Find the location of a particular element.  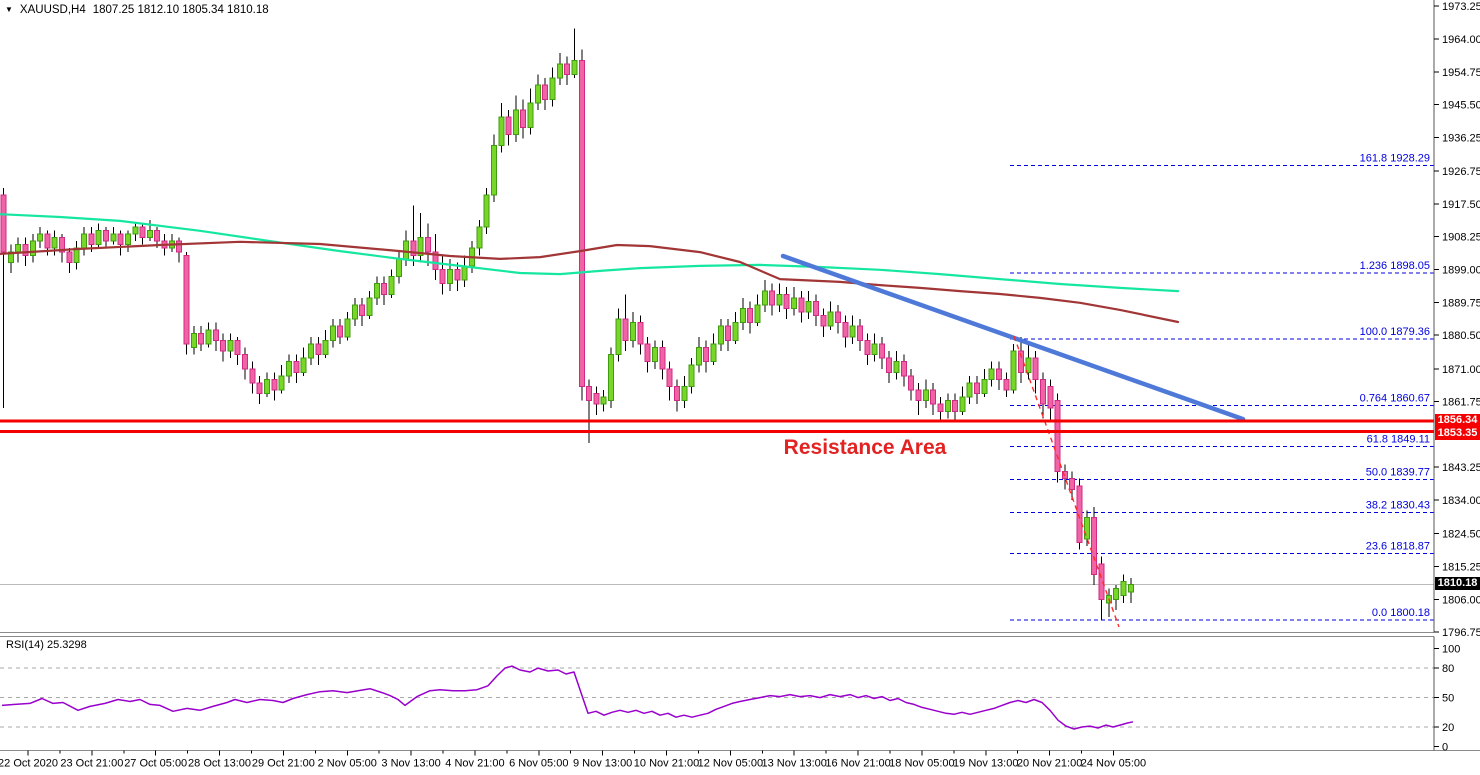

price-tick-label: 1815.25 is located at coordinates (1461, 567).